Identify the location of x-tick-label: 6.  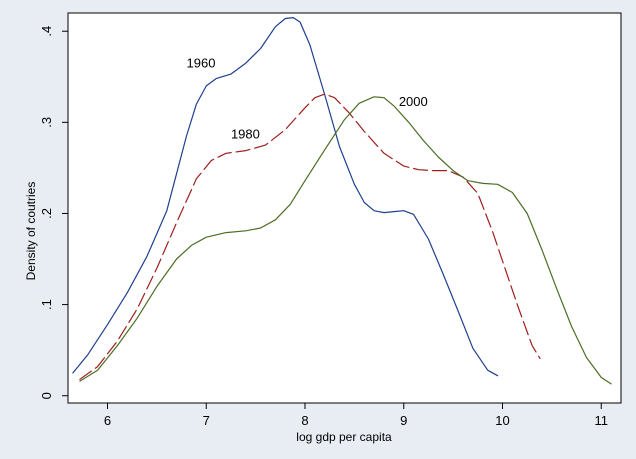
(107, 420).